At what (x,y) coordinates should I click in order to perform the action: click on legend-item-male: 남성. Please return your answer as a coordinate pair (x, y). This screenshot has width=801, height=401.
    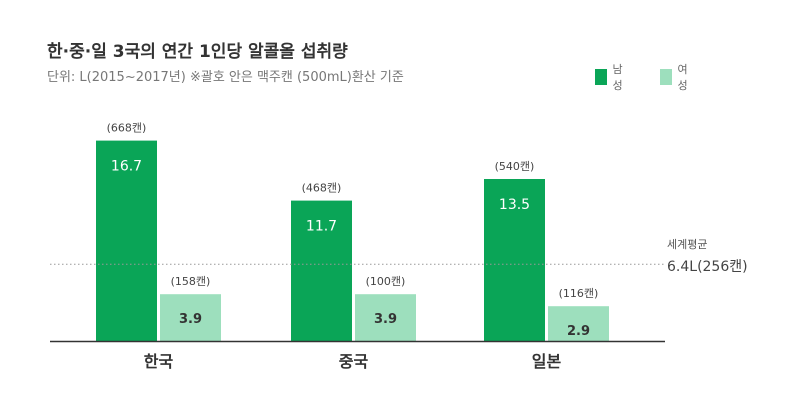
    Looking at the image, I should click on (611, 77).